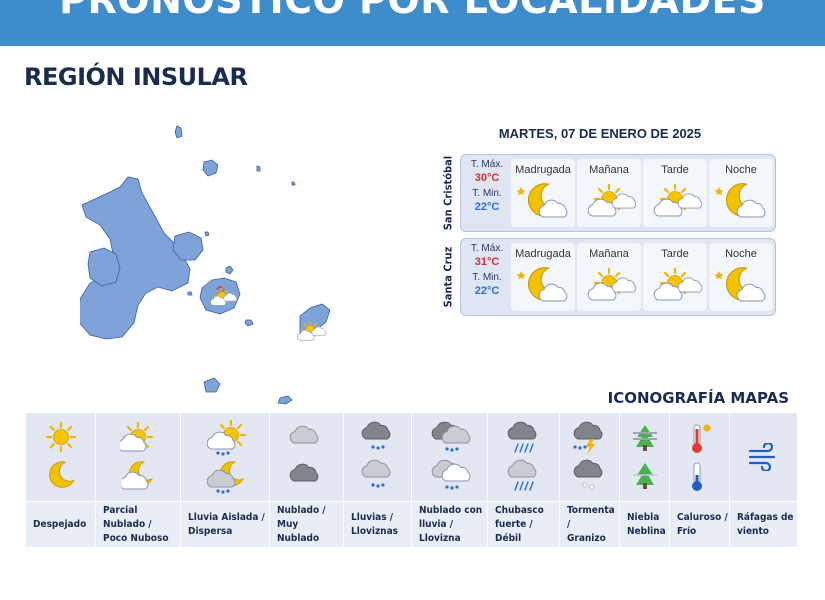 This screenshot has width=825, height=600. What do you see at coordinates (645, 438) in the screenshot?
I see `fog-icon` at bounding box center [645, 438].